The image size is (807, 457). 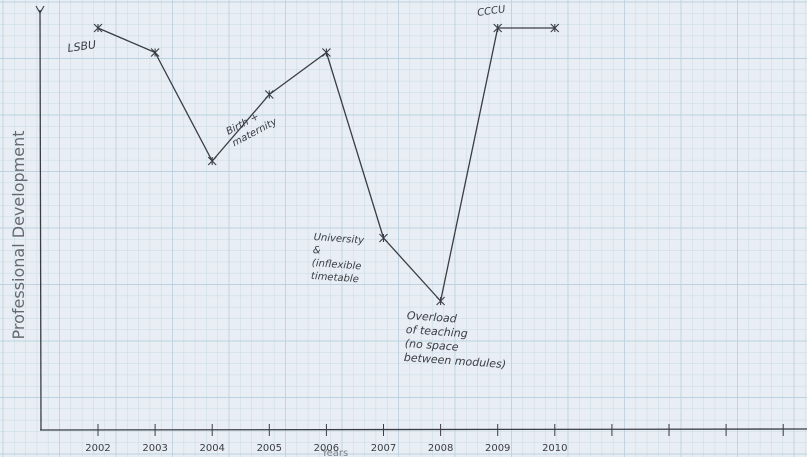 I want to click on annotation: CCCU, so click(x=492, y=11).